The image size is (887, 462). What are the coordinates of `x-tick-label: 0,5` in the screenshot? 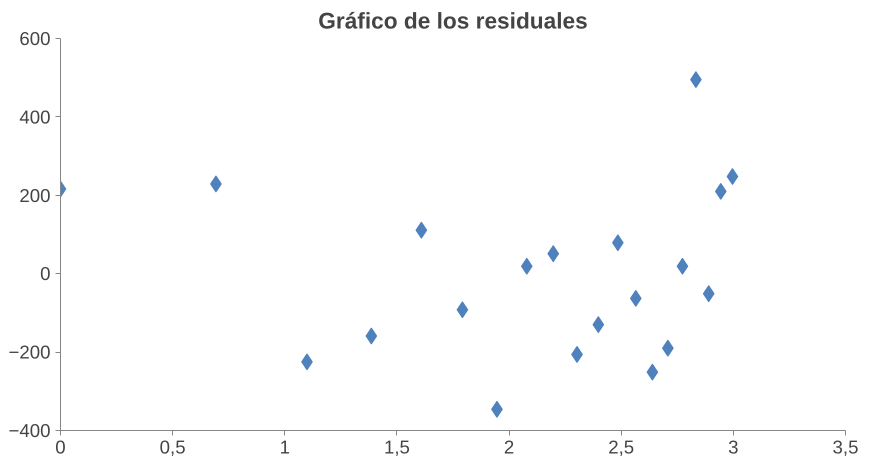 It's located at (173, 447).